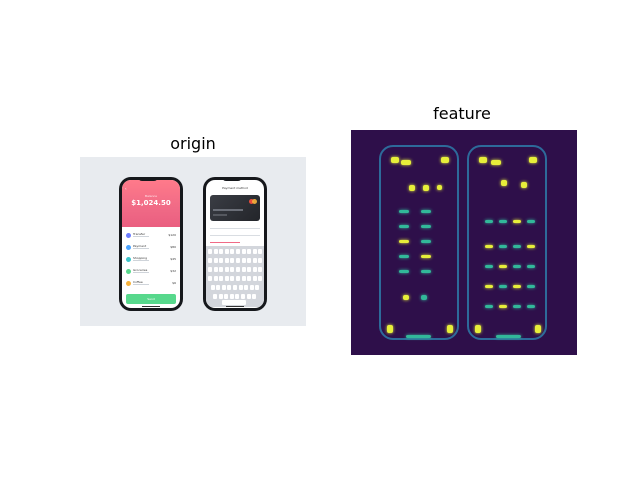 This screenshot has height=480, width=640. What do you see at coordinates (173, 259) in the screenshot?
I see `transaction-amount: $45` at bounding box center [173, 259].